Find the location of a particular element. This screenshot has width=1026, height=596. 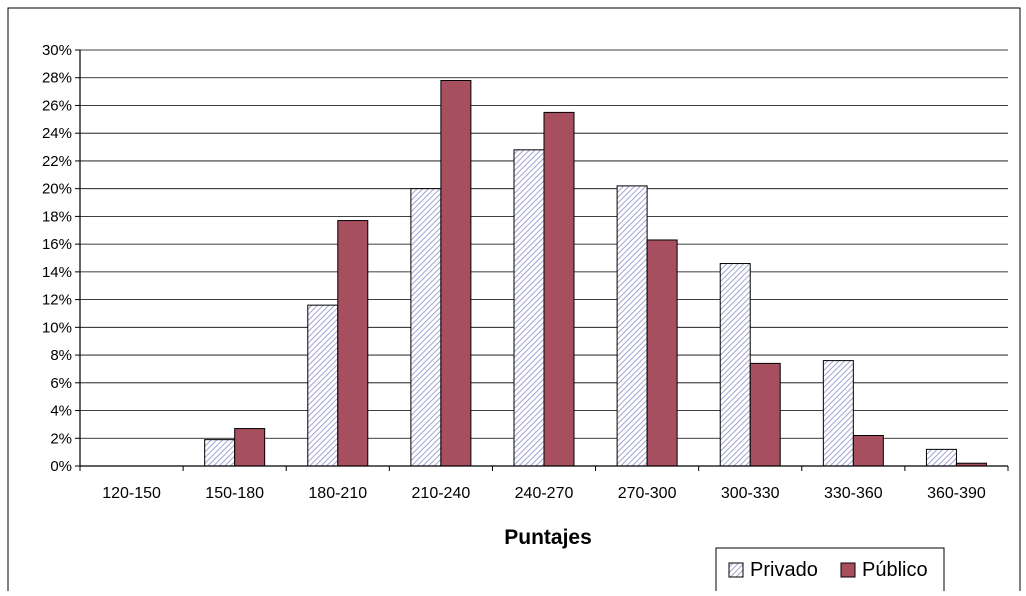

y-tick-label: 6% is located at coordinates (61, 383).